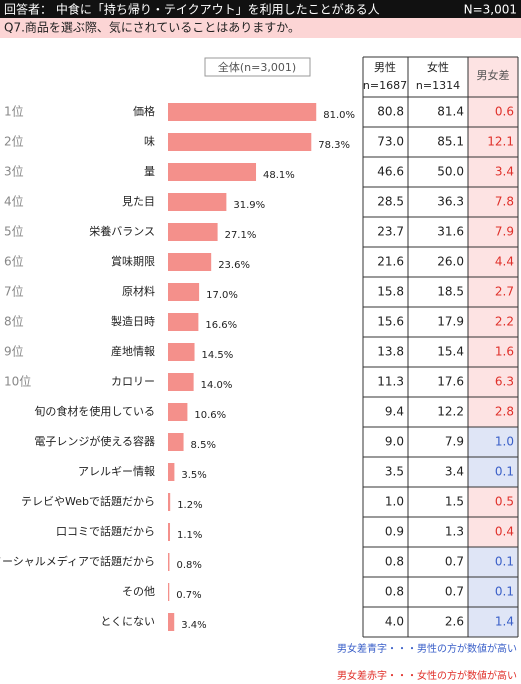  I want to click on female-cell: 1.3, so click(454, 532).